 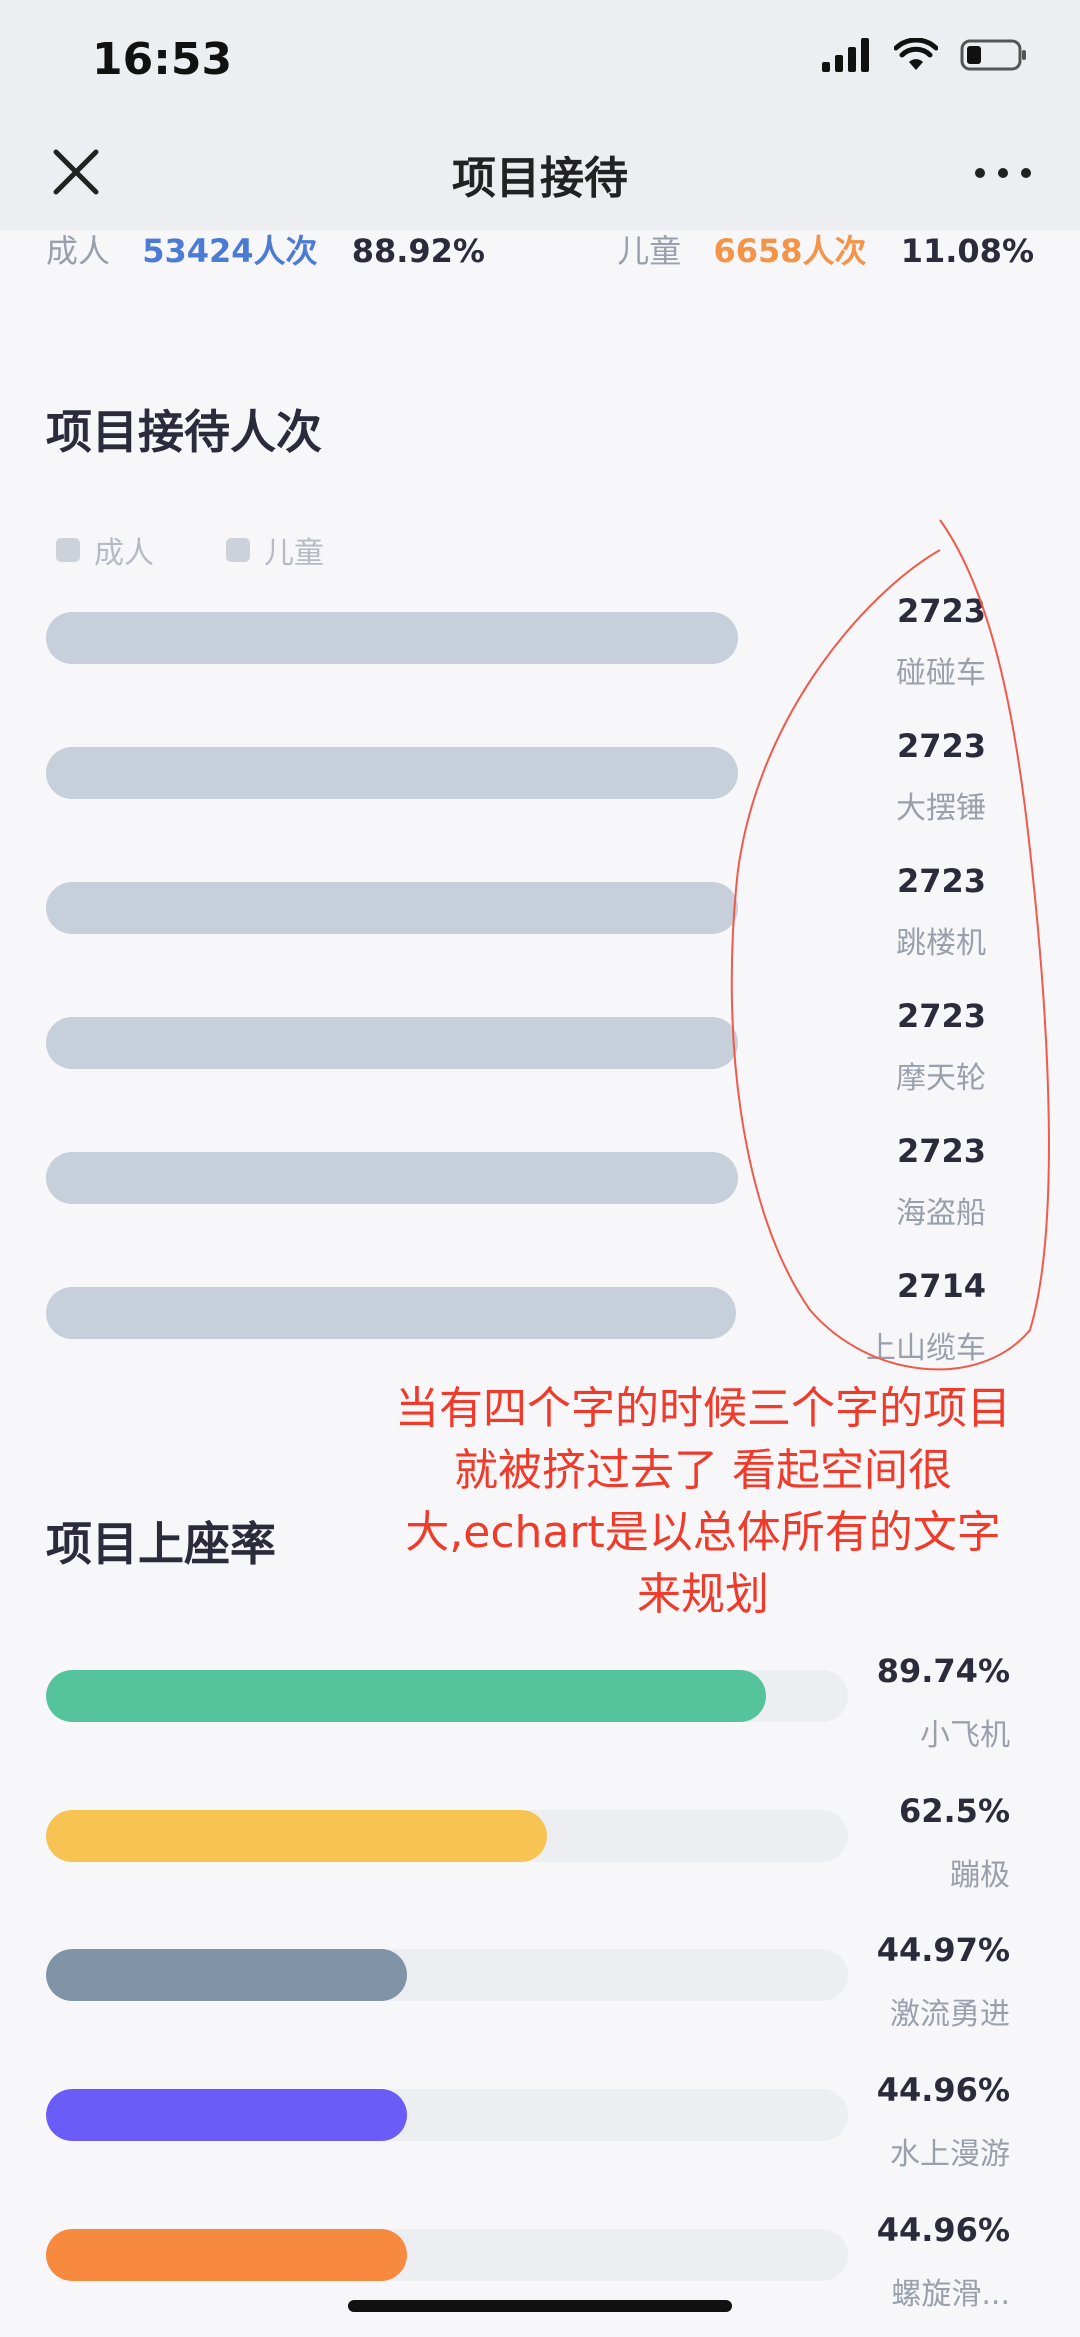 I want to click on occupancy-row: 89.74% 小飞机, so click(x=540, y=1712).